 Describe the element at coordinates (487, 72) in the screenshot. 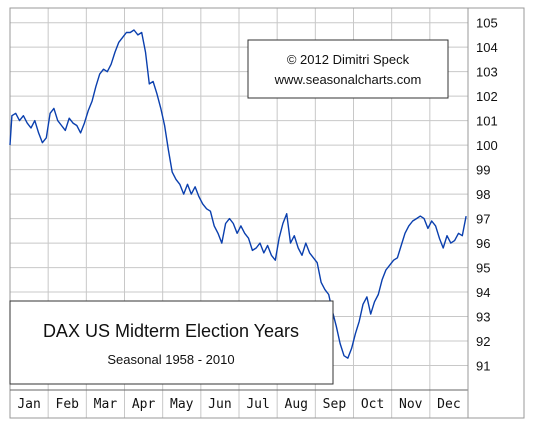

I see `y-tick-label: 103` at that location.